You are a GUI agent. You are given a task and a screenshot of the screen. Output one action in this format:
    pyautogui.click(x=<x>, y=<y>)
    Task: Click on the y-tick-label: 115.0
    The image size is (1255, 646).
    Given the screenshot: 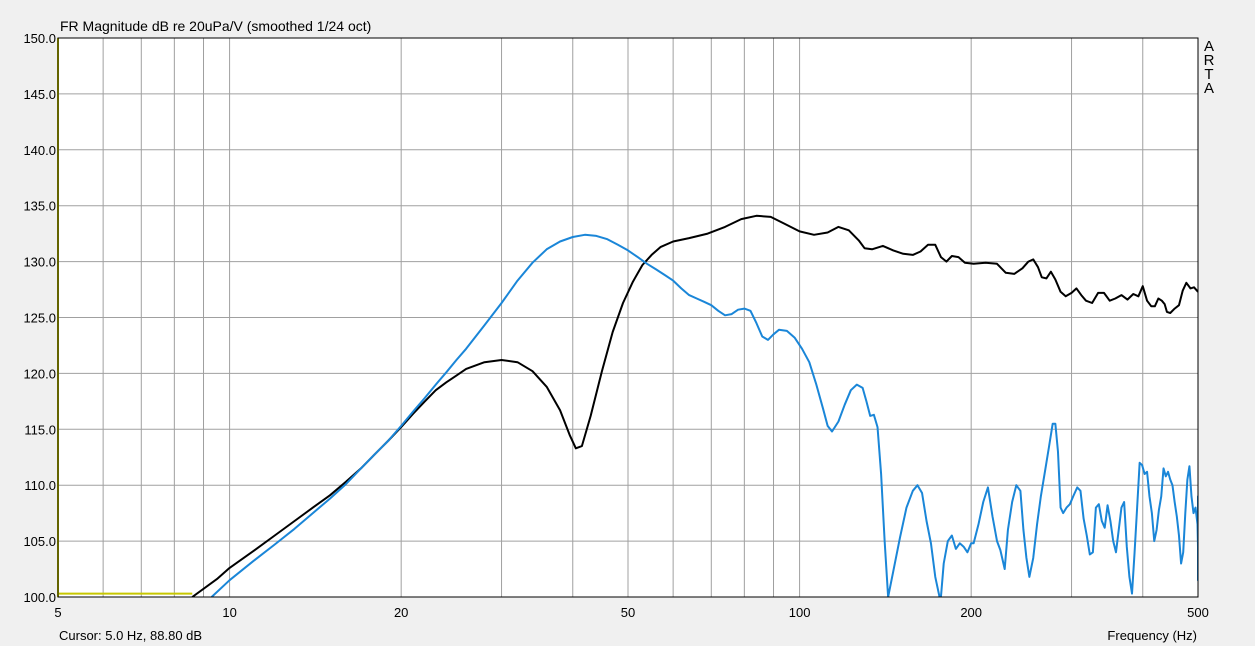 What is the action you would take?
    pyautogui.click(x=40, y=429)
    